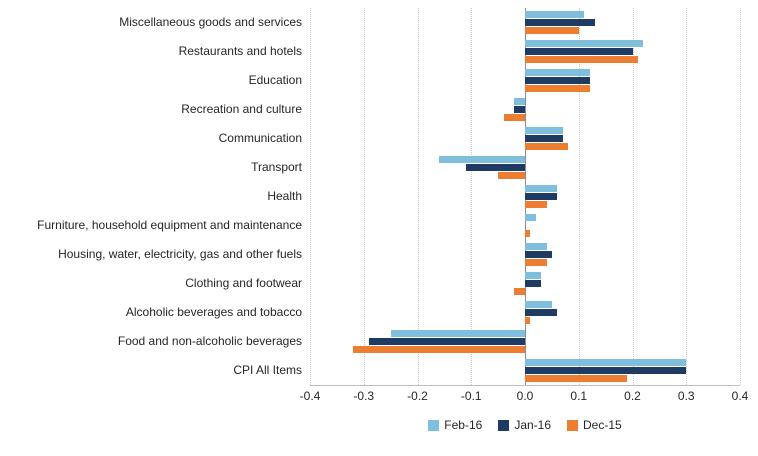  Describe the element at coordinates (602, 425) in the screenshot. I see `legend-label: Dec-15` at that location.